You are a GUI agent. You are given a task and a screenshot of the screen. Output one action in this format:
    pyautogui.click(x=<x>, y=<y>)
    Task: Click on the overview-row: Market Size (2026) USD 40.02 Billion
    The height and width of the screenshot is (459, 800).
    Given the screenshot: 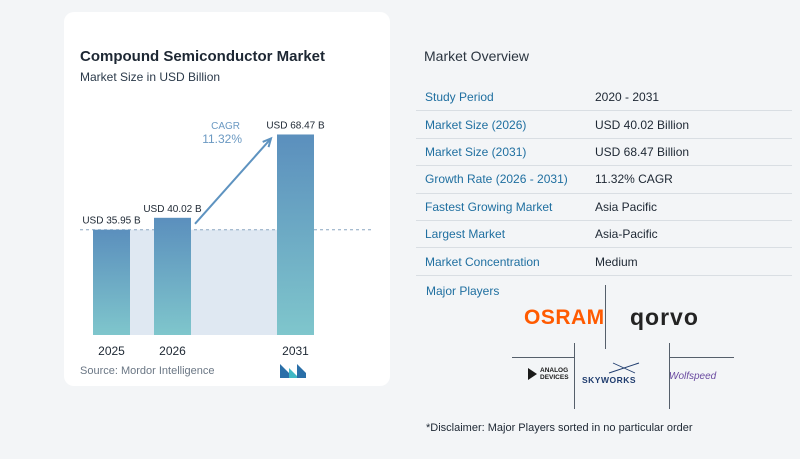 What is the action you would take?
    pyautogui.click(x=604, y=124)
    